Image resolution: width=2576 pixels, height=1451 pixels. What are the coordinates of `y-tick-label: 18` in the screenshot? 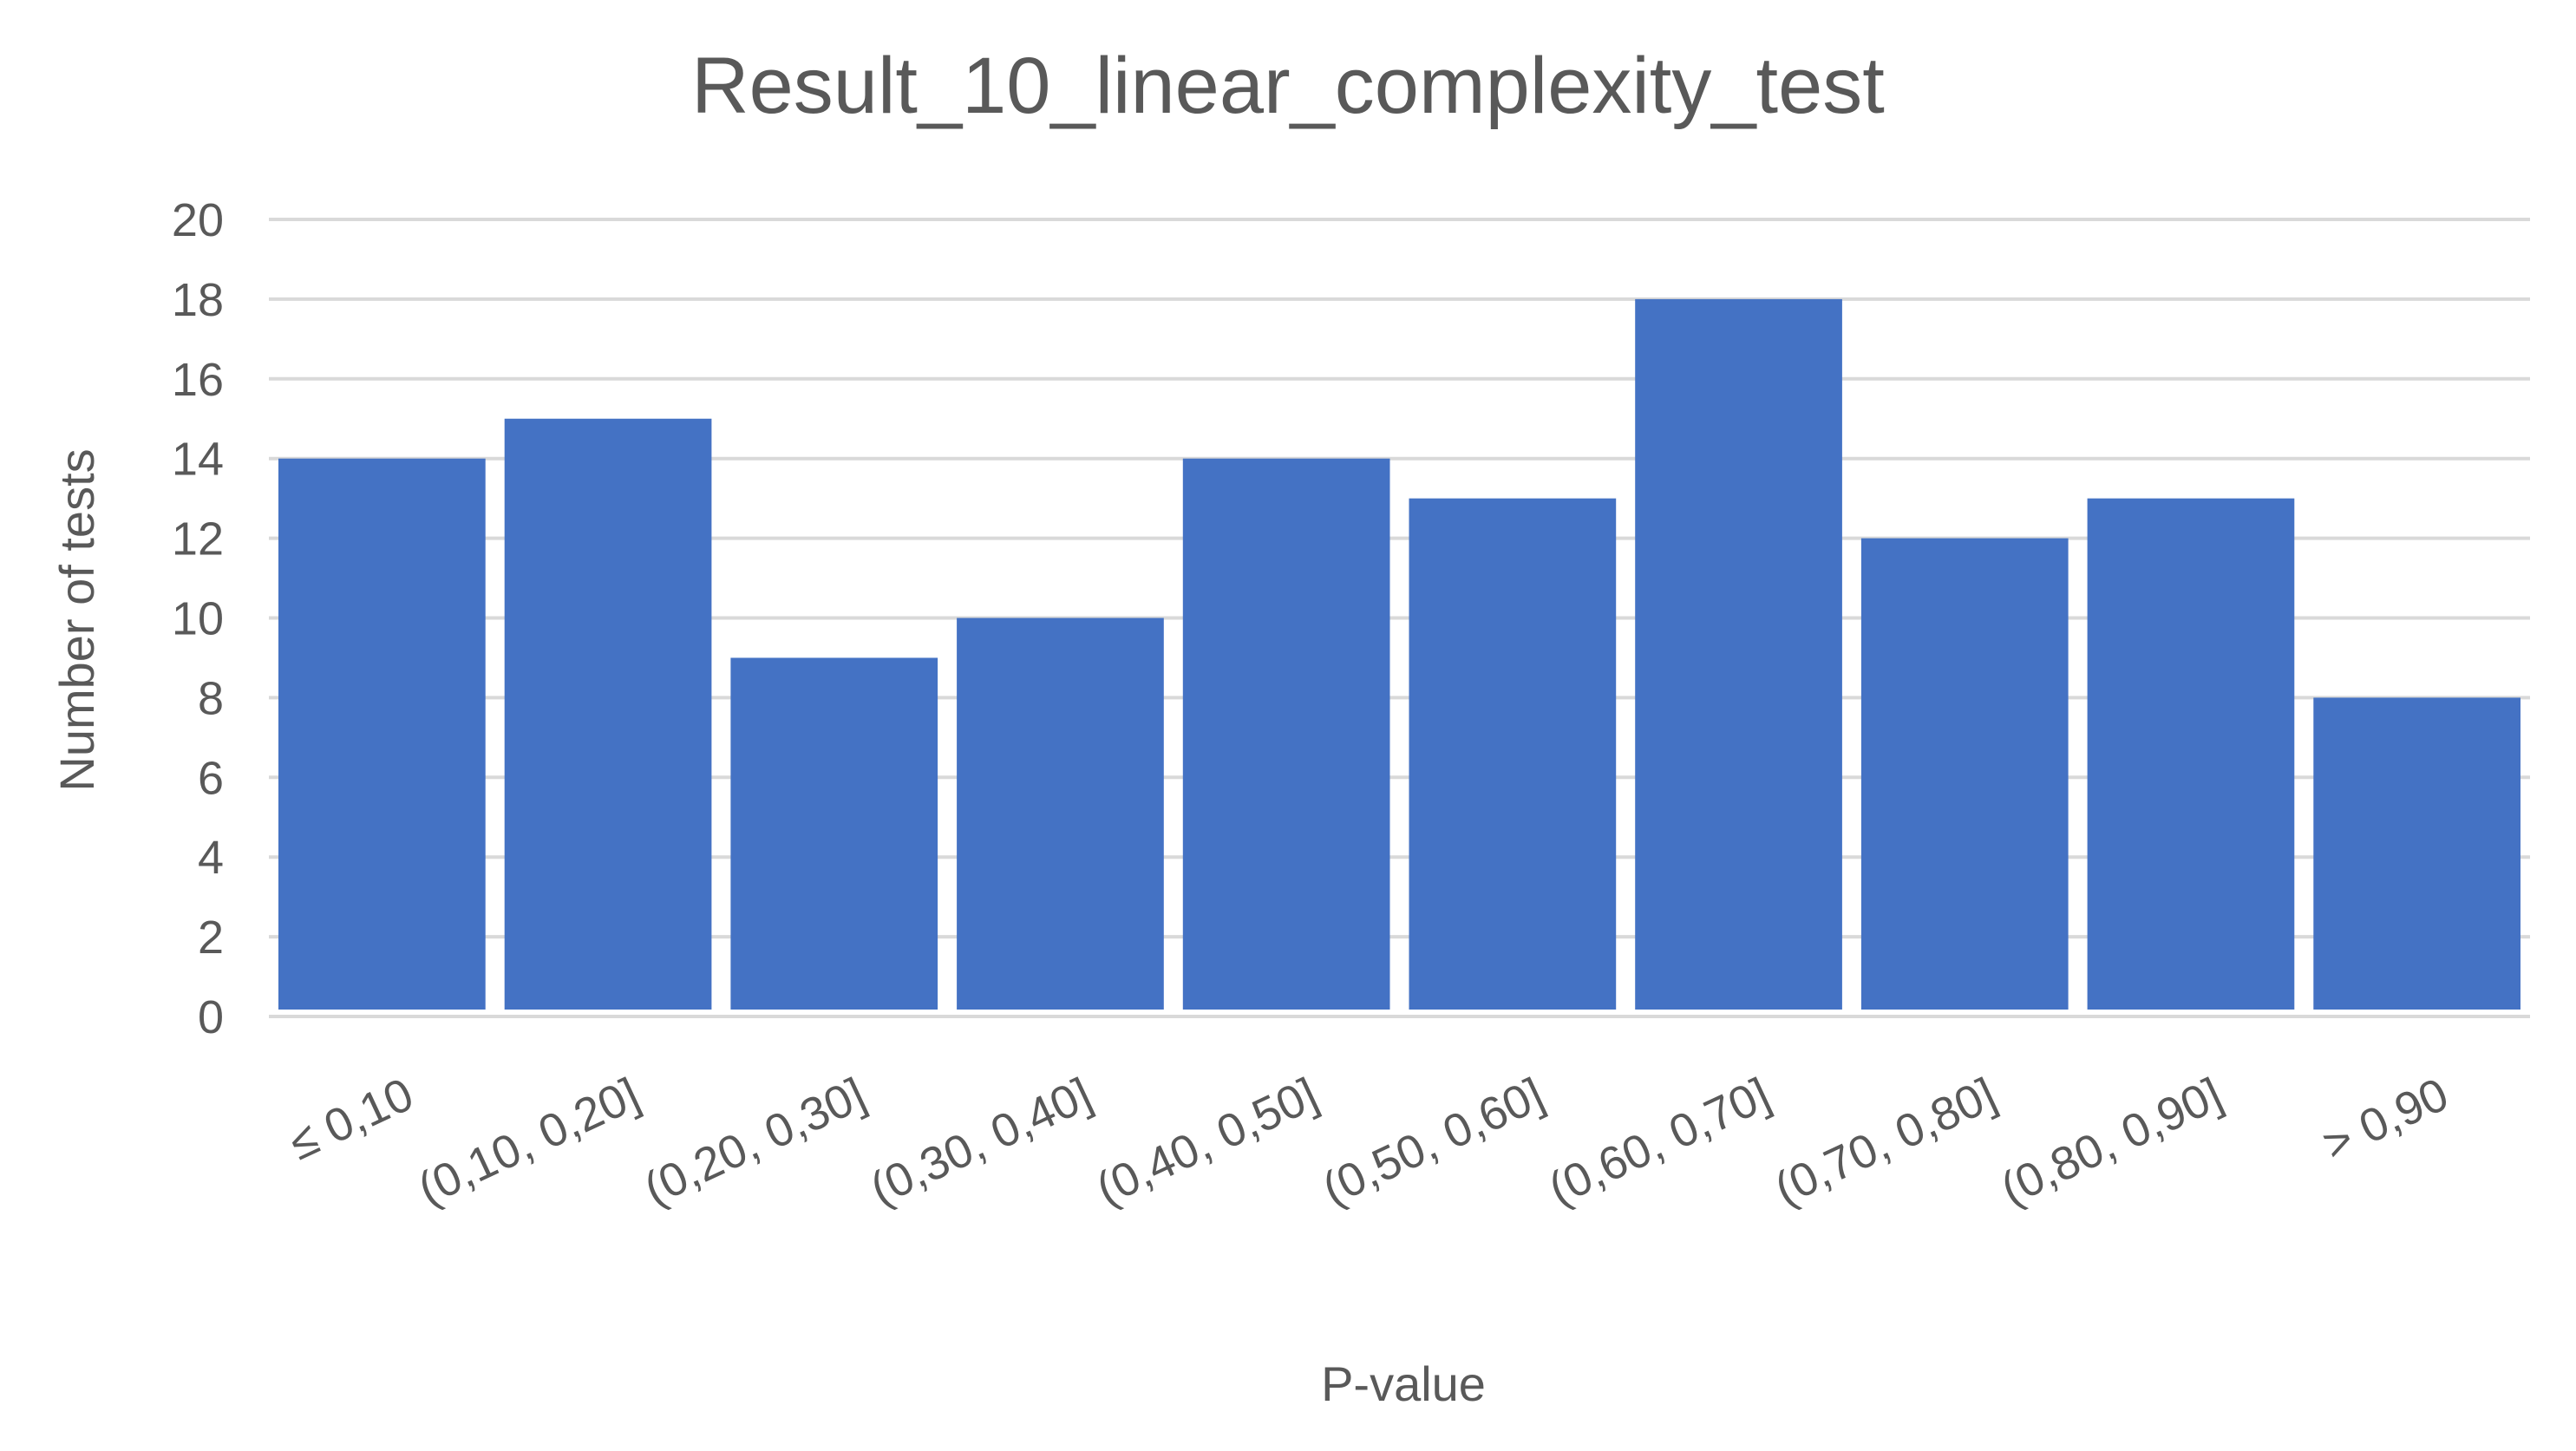 It's located at (198, 300).